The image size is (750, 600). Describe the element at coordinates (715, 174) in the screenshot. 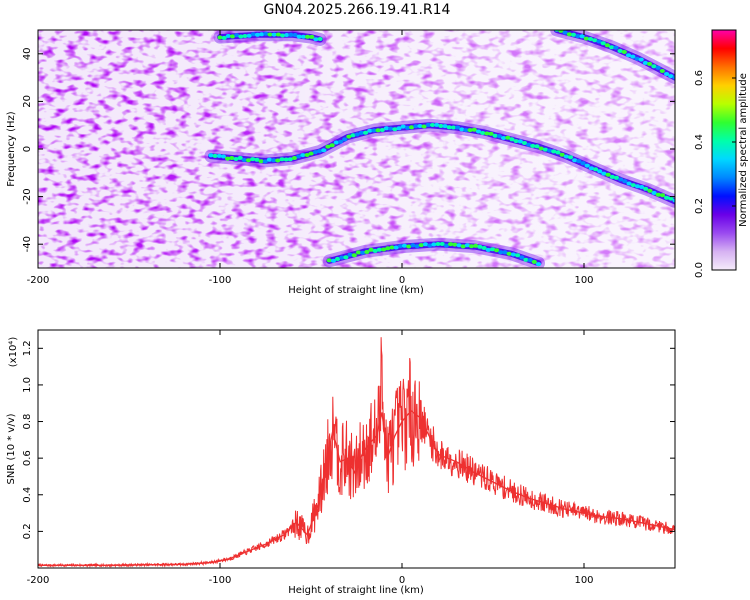

I see `colorbar-ticks: 0.0 0.2 0.4 0.6` at that location.